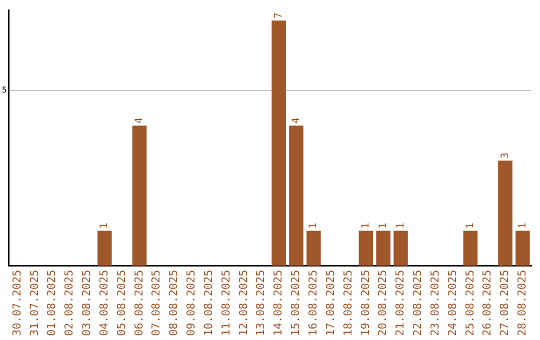 This screenshot has height=340, width=540. I want to click on x-tick-label: 30.07.2025, so click(17, 303).